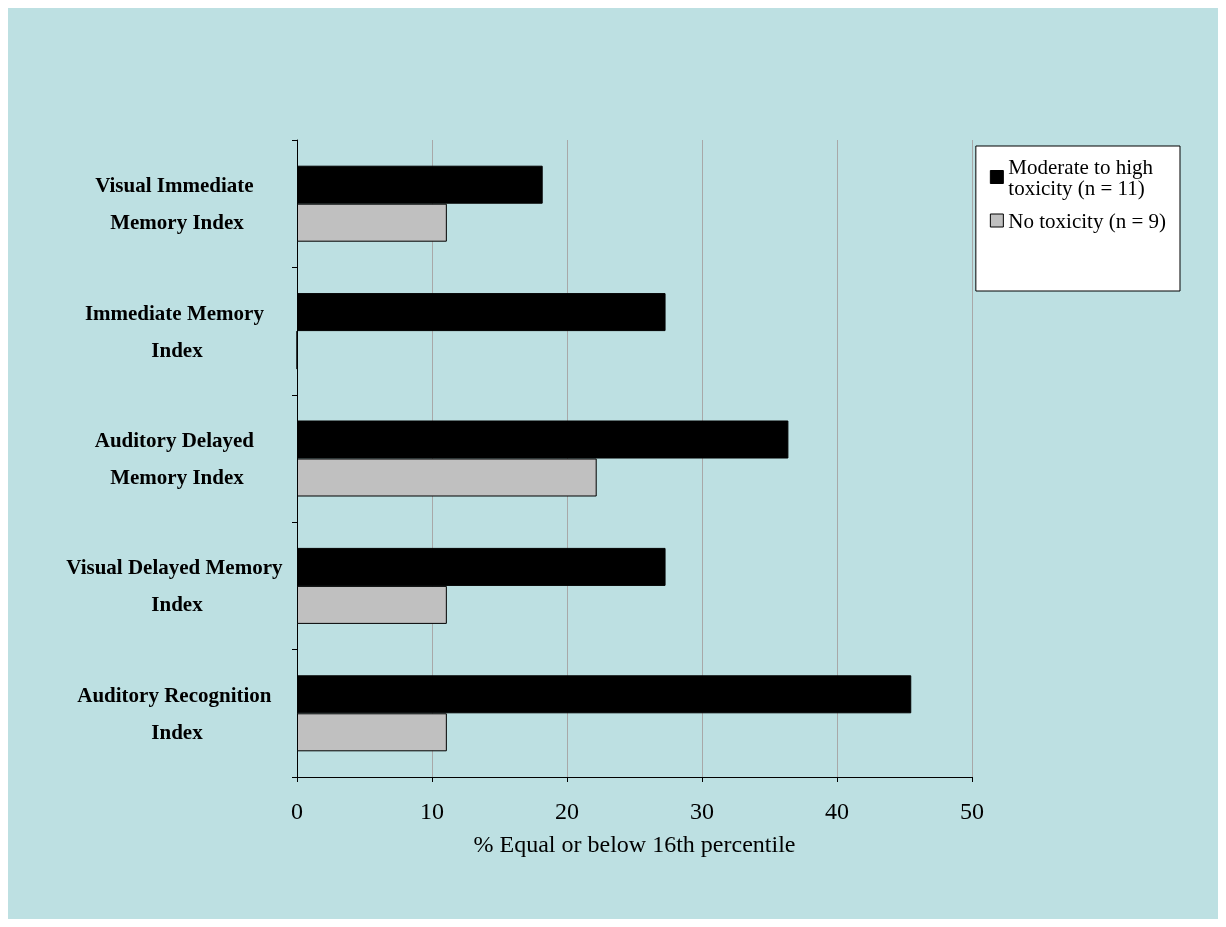 Image resolution: width=1226 pixels, height=927 pixels. I want to click on x-tick-label: 20, so click(567, 811).